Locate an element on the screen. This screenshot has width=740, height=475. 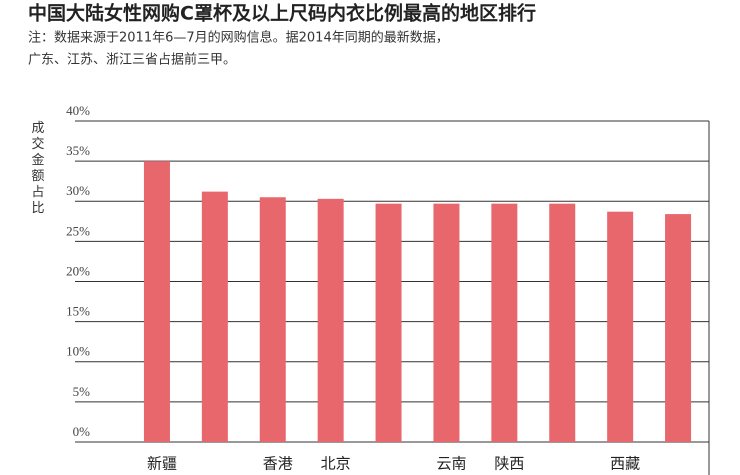
y-tick-label: 10% is located at coordinates (78, 351).